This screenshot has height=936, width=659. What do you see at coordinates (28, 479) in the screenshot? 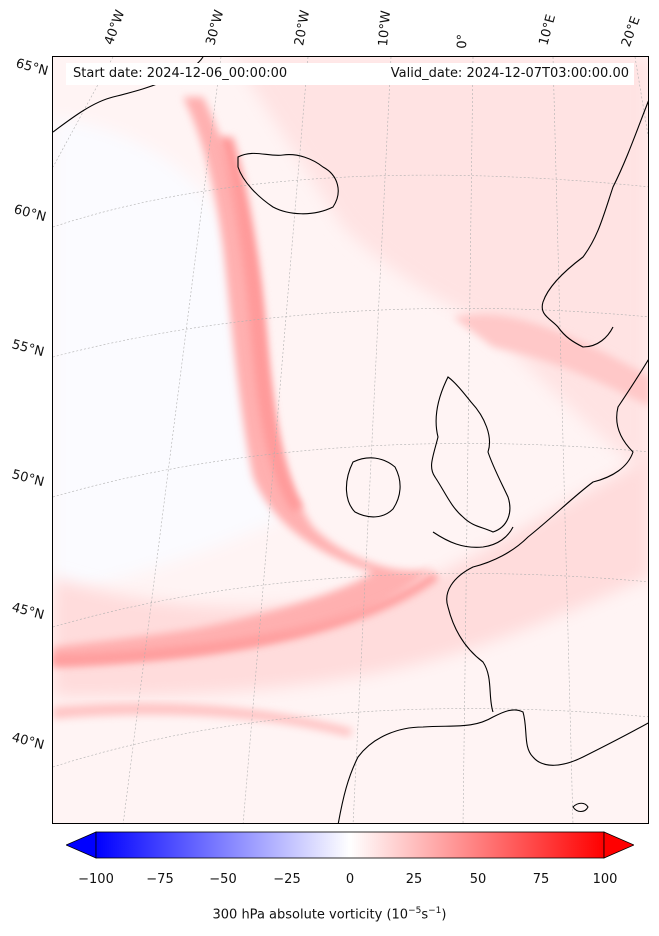
I see `lat-label-50n: 50°N` at bounding box center [28, 479].